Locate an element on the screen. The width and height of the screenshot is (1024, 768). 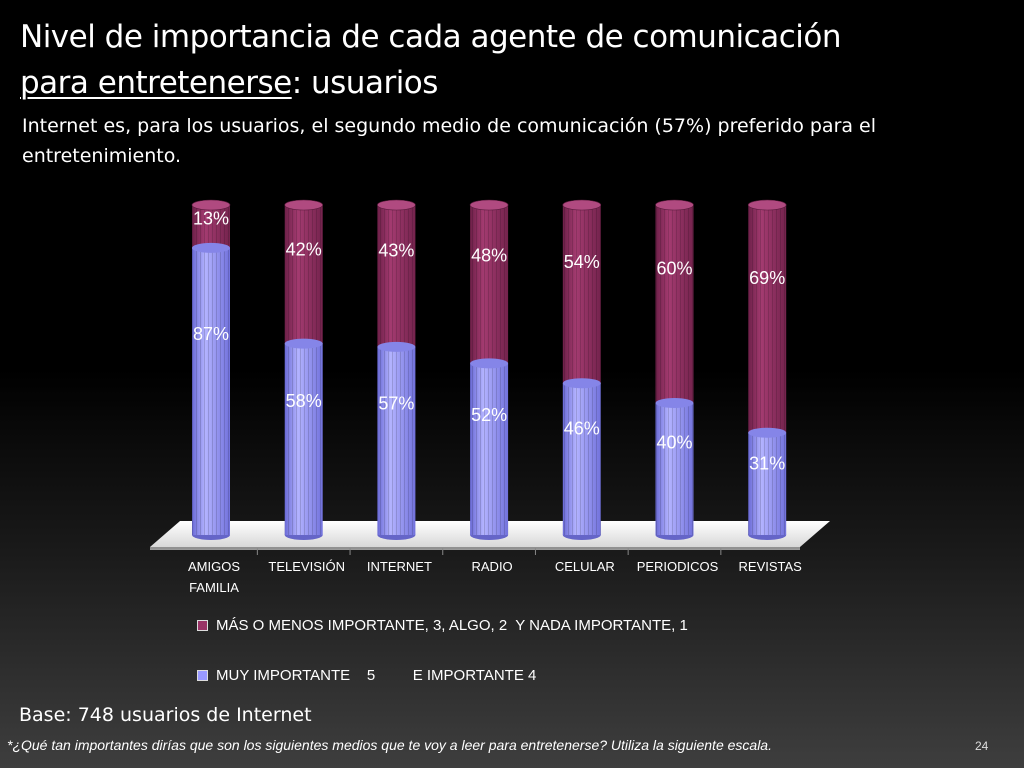
data-label-very-important: 40% is located at coordinates (674, 443).